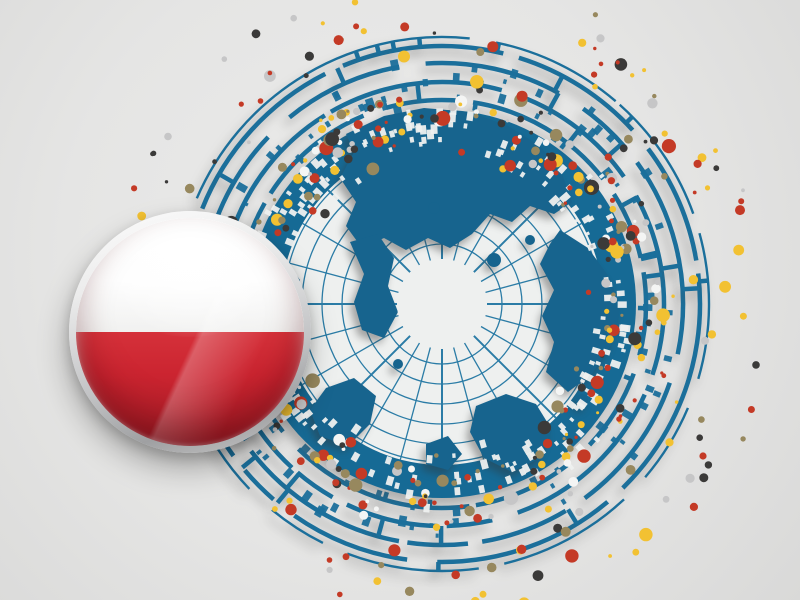  What do you see at coordinates (374, 286) in the screenshot?
I see `continent-center_left` at bounding box center [374, 286].